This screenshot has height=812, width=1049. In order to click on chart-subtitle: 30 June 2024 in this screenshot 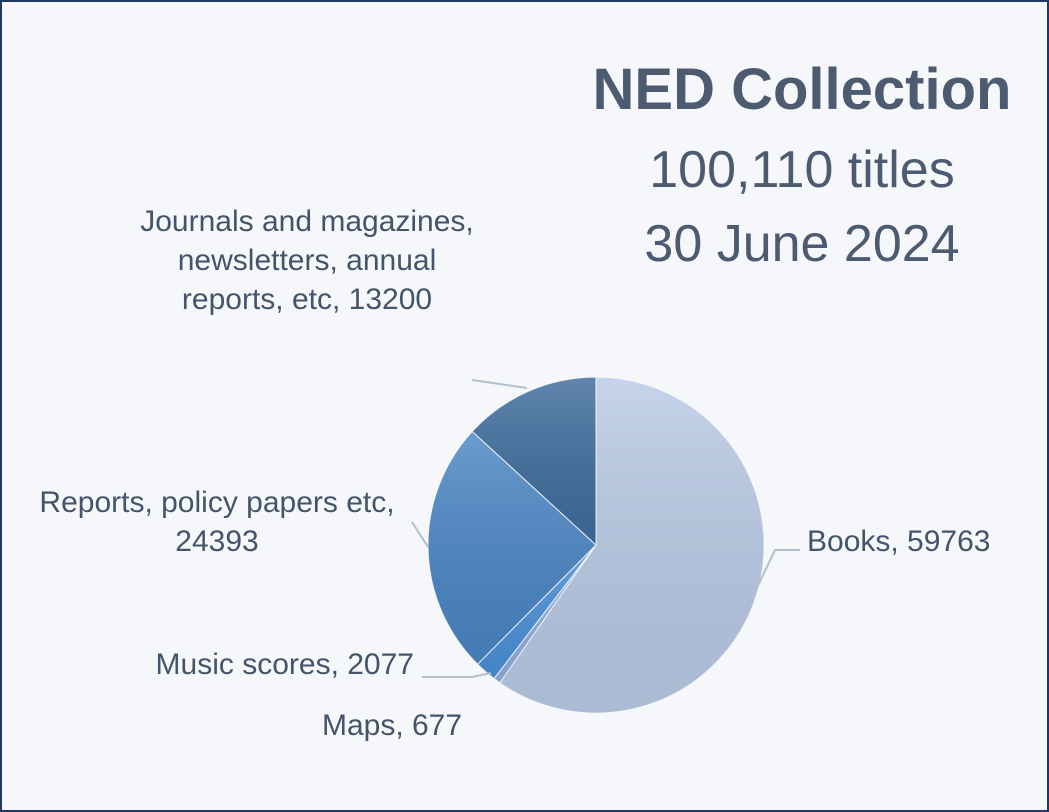, I will do `click(802, 244)`.